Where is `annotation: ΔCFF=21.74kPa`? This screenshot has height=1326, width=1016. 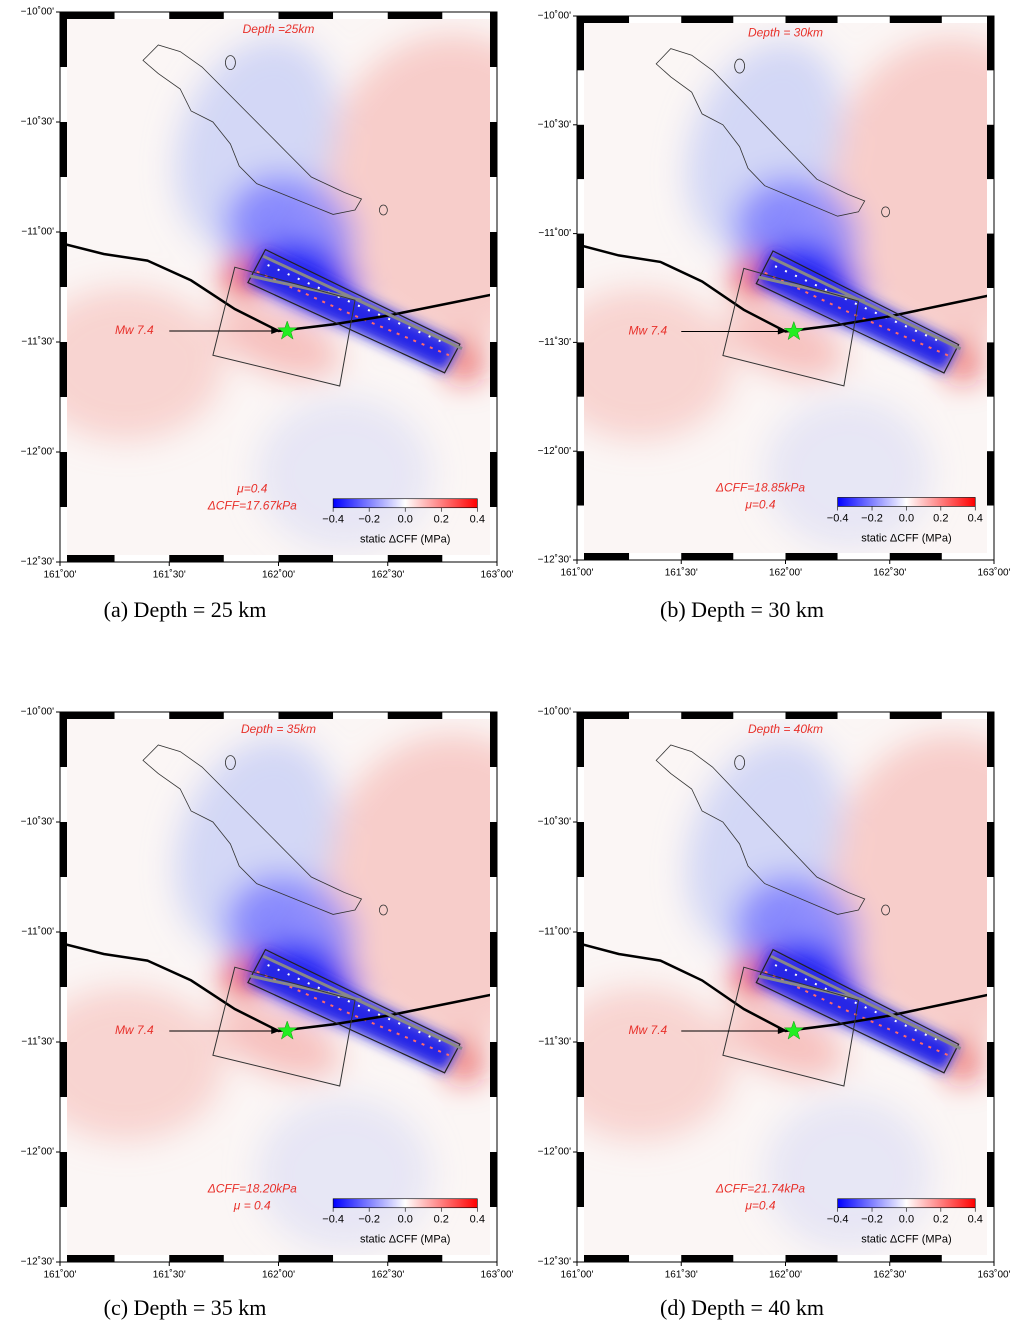
annotation: ΔCFF=21.74kPa is located at coordinates (760, 1189).